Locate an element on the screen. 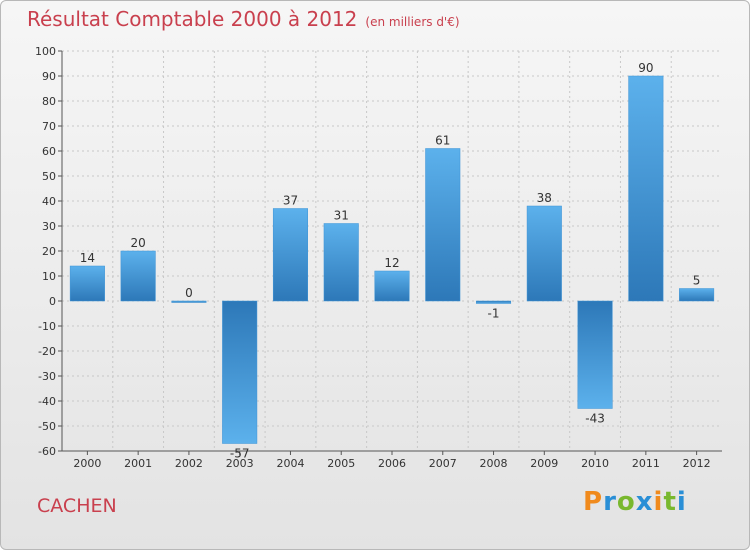  y-tick-label: 100 is located at coordinates (45, 51).